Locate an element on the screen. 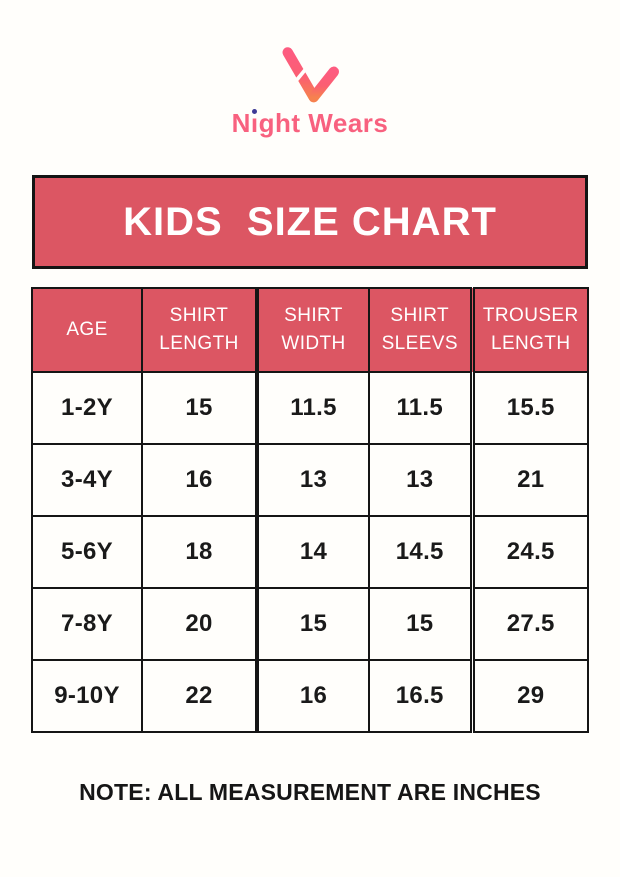  age-cell: 5-6Y is located at coordinates (87, 552).